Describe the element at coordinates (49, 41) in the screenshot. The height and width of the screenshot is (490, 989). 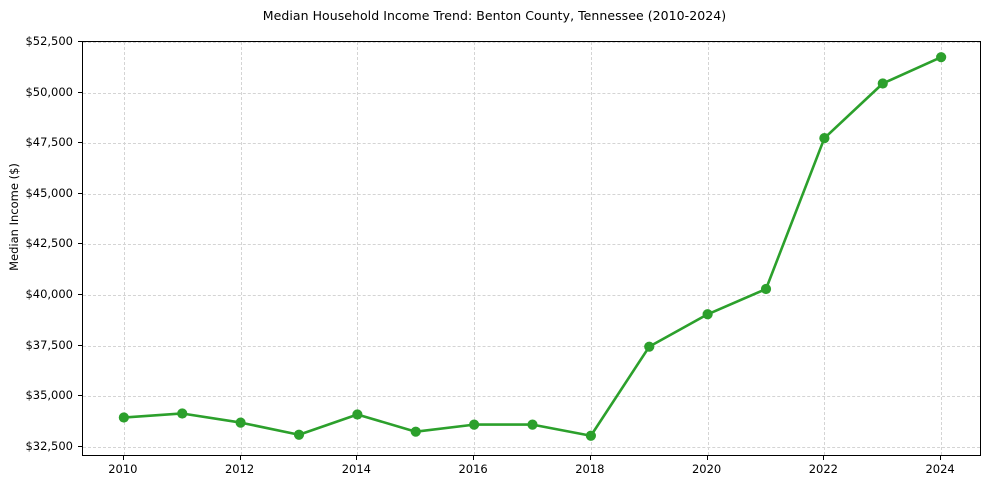
I see `y-tick-label: $52,500` at that location.